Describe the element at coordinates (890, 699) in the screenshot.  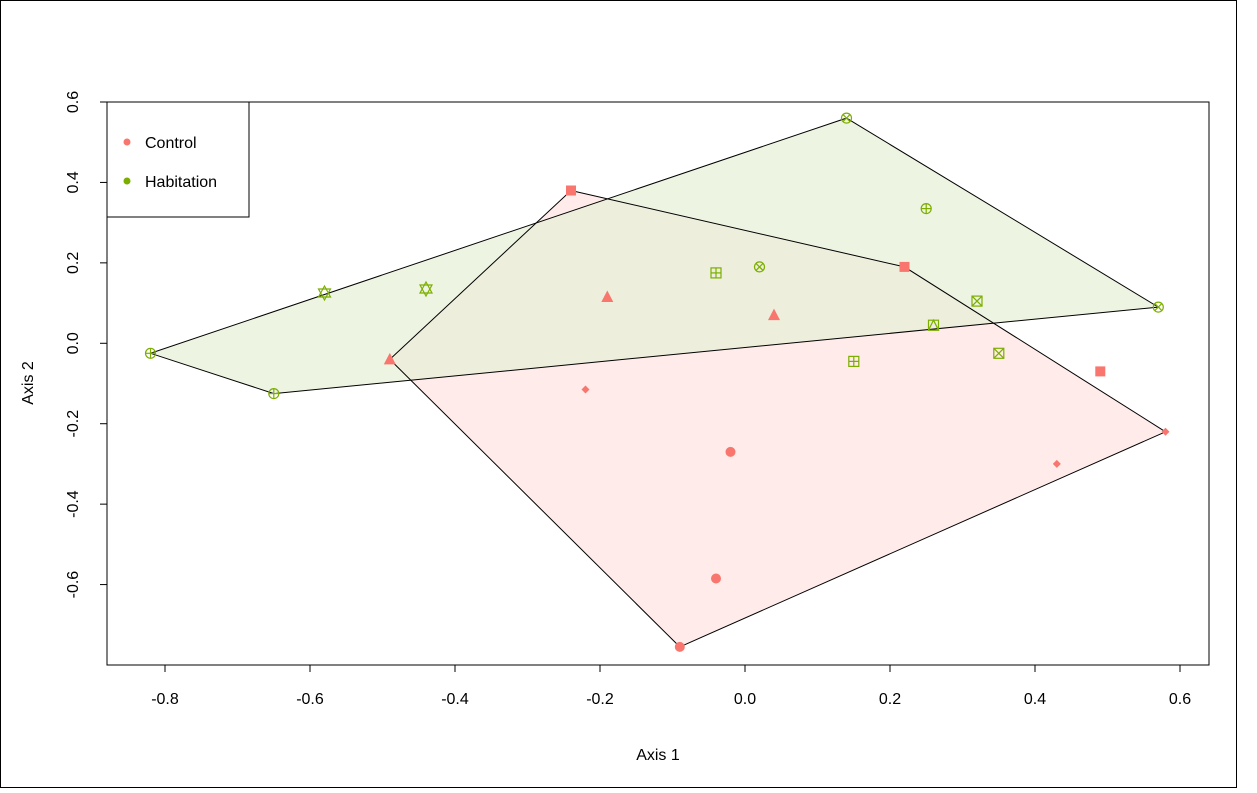
I see `x-tick-label: 0.2` at that location.